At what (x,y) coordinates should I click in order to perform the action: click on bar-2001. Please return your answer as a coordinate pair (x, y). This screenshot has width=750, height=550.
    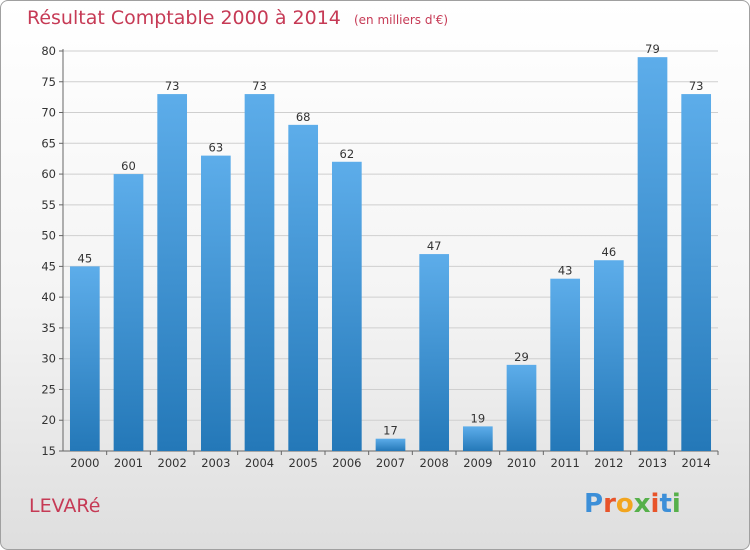
    Looking at the image, I should click on (128, 313).